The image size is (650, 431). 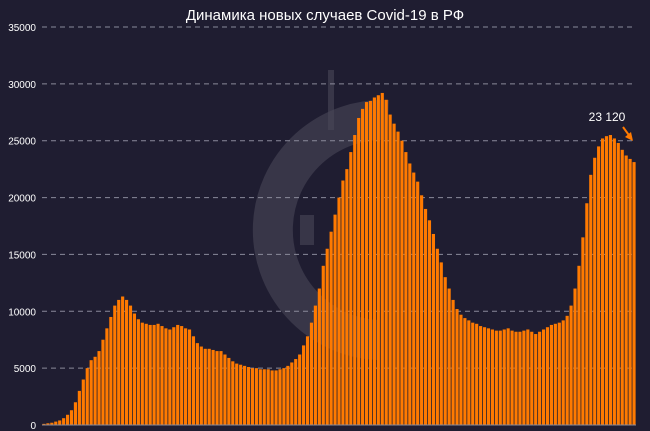 What do you see at coordinates (25, 369) in the screenshot?
I see `y-tick-label: 5000` at bounding box center [25, 369].